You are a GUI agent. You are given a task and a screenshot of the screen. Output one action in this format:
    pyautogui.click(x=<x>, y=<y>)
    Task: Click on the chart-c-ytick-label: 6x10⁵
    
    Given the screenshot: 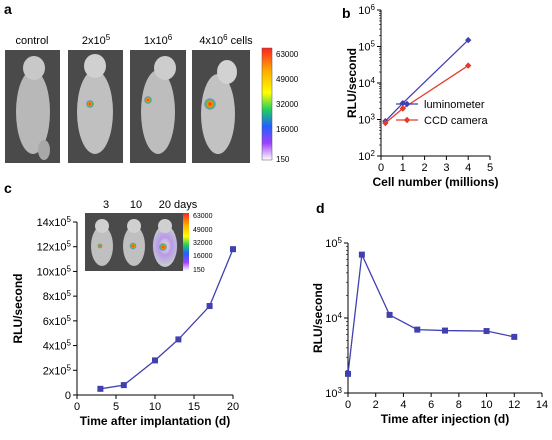 What is the action you would take?
    pyautogui.click(x=57, y=321)
    